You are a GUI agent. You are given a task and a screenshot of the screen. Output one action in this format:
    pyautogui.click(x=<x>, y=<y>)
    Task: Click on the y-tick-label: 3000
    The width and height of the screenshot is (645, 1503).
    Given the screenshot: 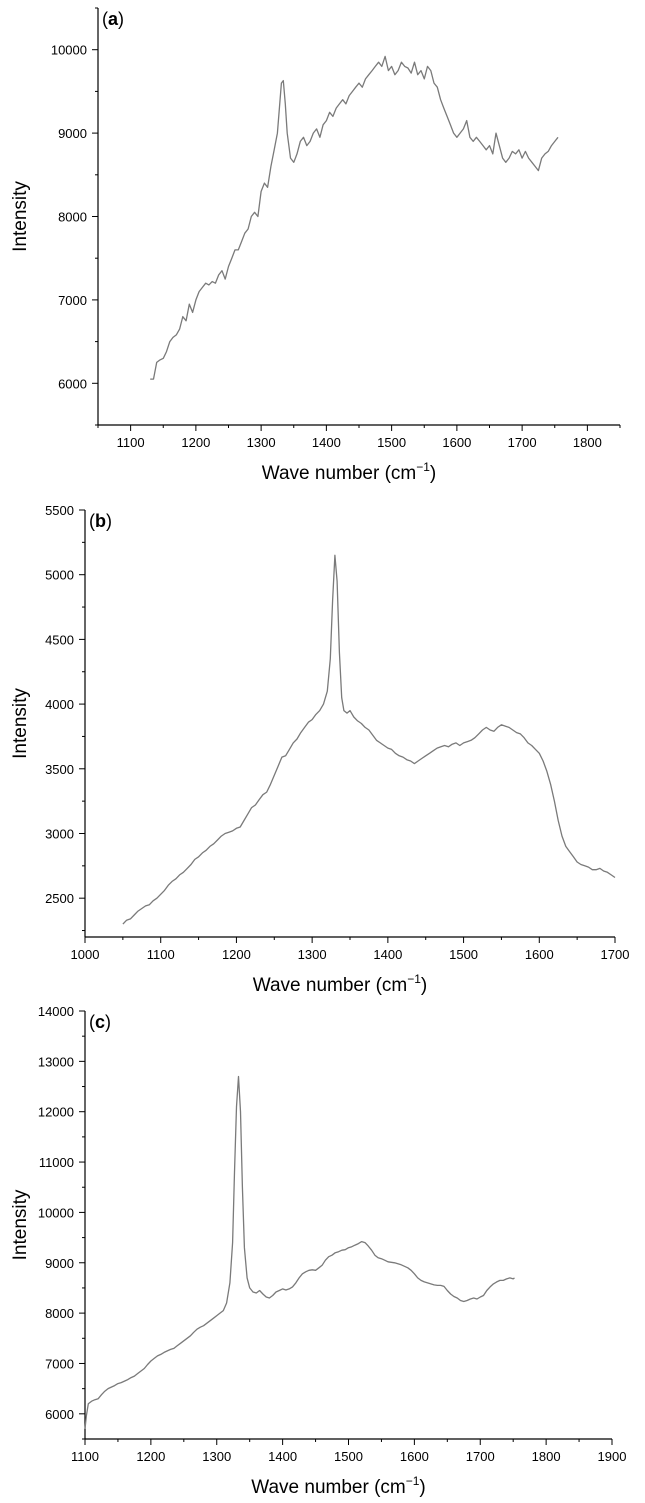 What is the action you would take?
    pyautogui.click(x=59, y=833)
    